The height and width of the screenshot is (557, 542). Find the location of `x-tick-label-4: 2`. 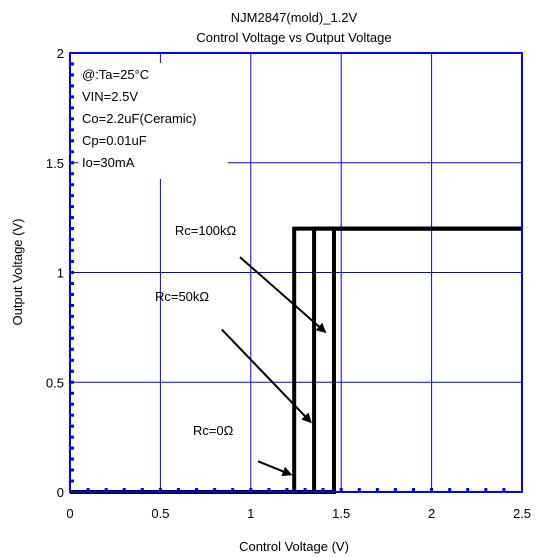

x-tick-label-4: 2 is located at coordinates (431, 513).